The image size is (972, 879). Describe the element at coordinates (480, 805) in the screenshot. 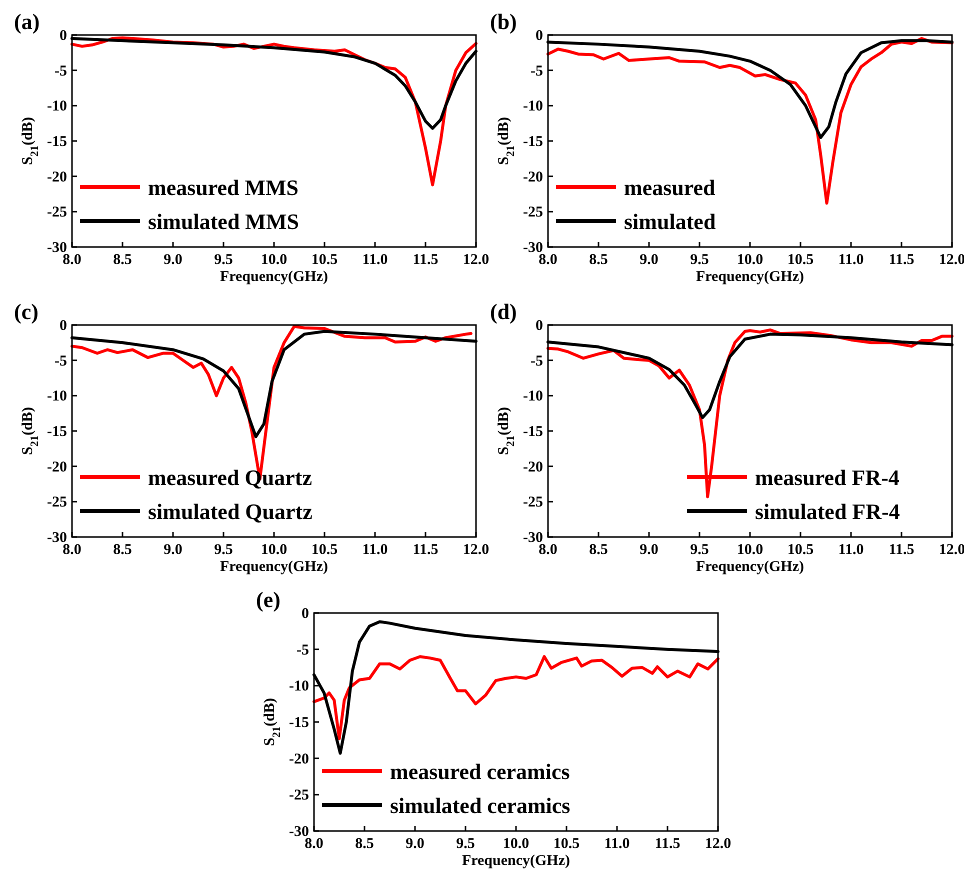

I see `legend-label: simulated ceramics` at that location.